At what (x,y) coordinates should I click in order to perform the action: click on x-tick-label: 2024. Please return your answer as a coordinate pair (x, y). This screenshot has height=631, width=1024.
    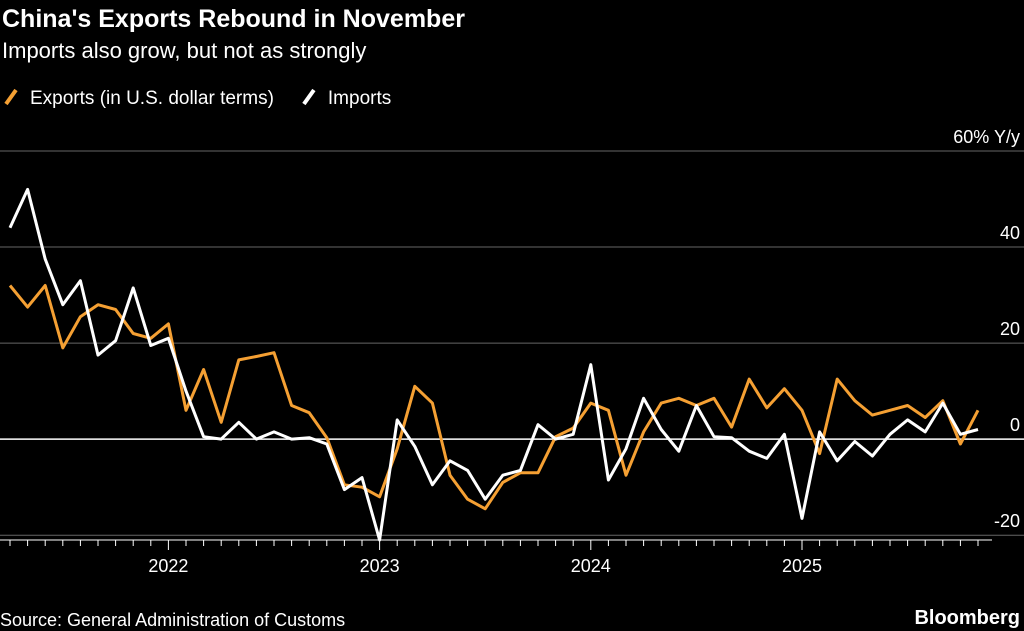
    Looking at the image, I should click on (591, 566).